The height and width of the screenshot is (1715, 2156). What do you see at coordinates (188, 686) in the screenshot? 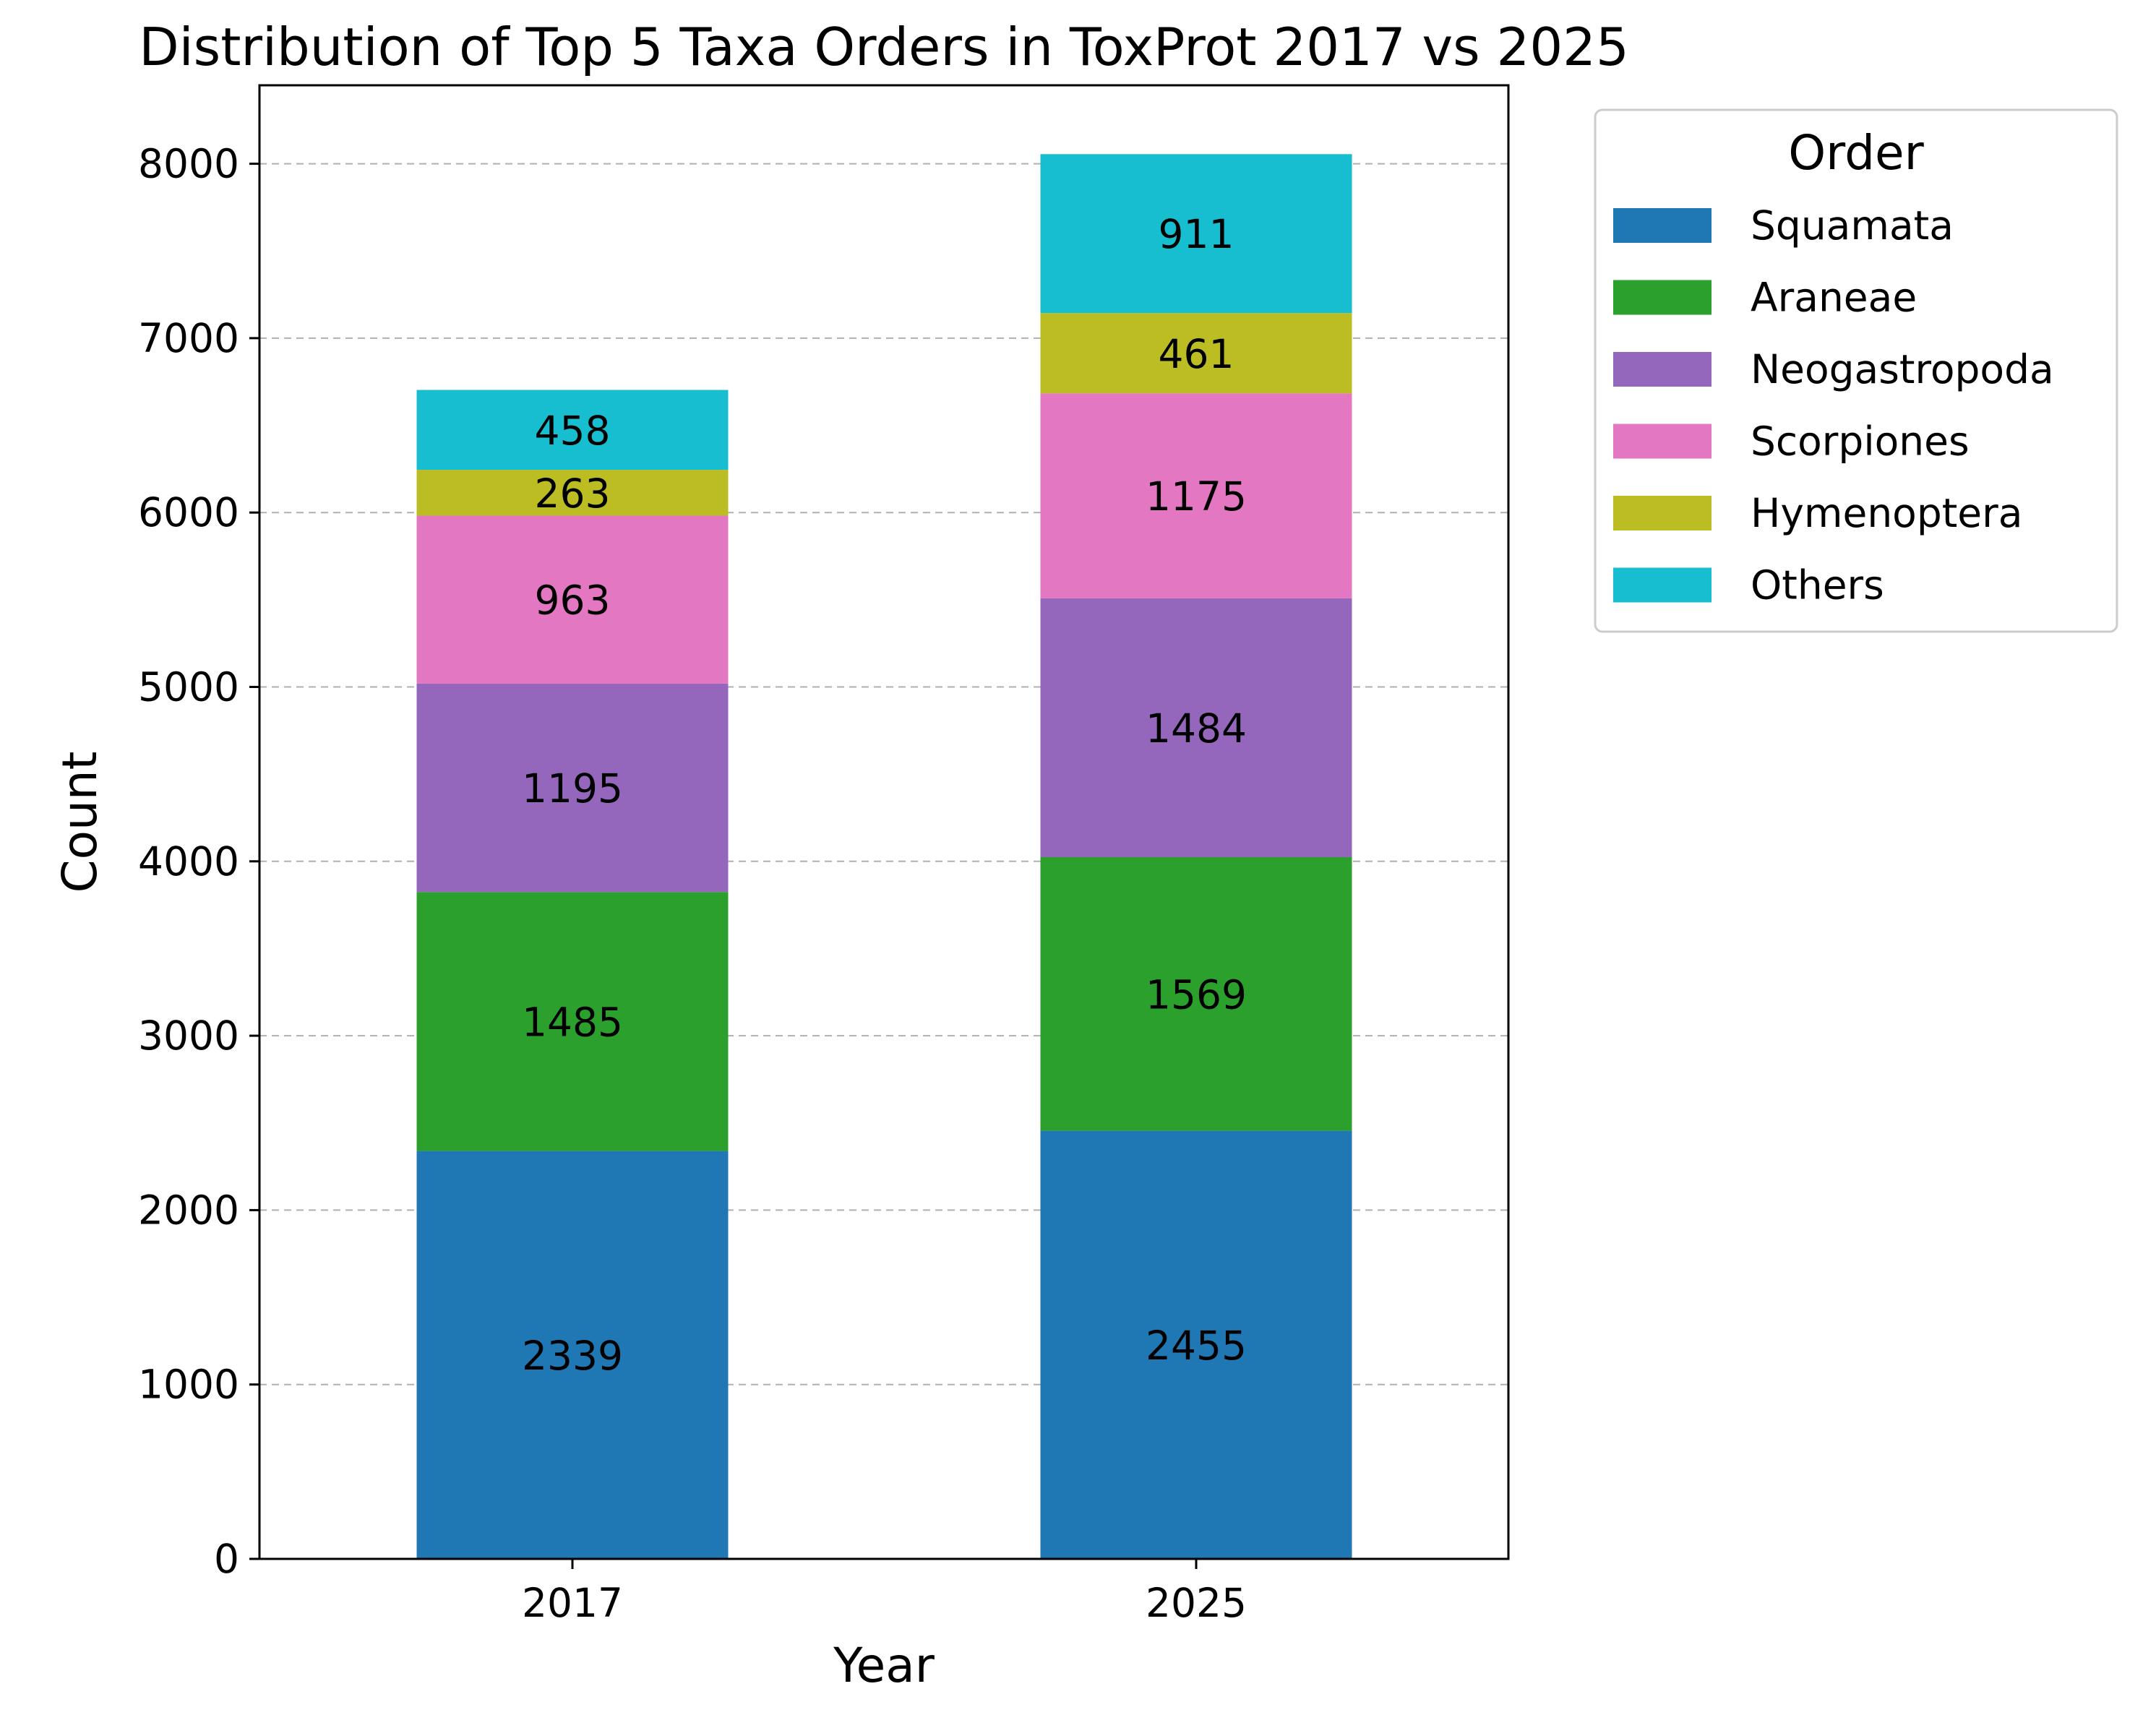
I see `y-tick-label: 5000` at bounding box center [188, 686].